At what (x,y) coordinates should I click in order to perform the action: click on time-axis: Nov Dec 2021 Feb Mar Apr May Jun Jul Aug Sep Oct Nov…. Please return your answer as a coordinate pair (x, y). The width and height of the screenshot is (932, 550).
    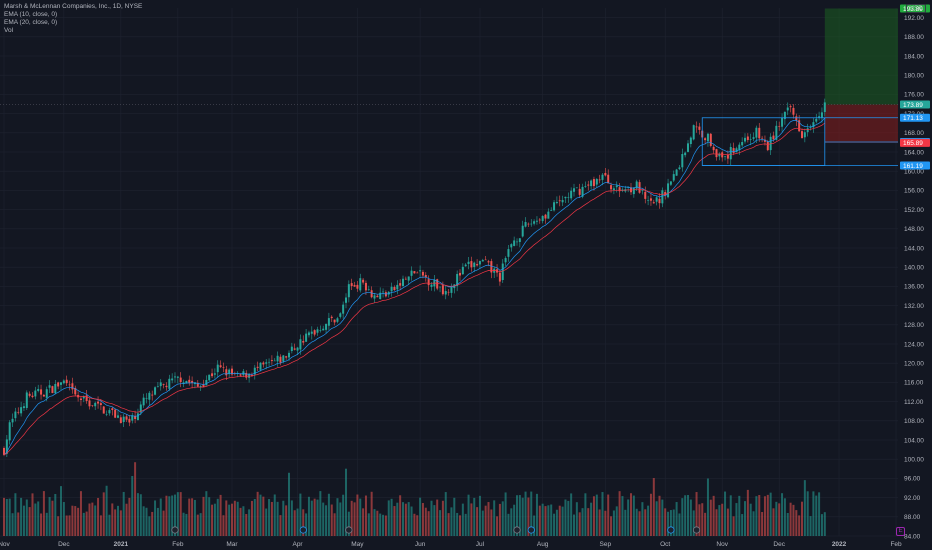
    Looking at the image, I should click on (451, 544).